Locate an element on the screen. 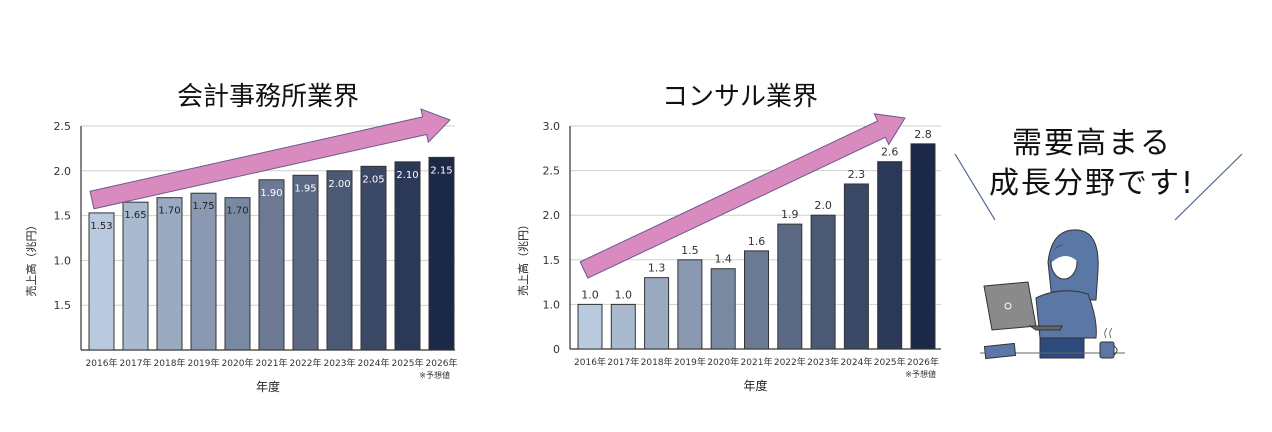 The height and width of the screenshot is (432, 1272). y-tick-label: 3.0 is located at coordinates (552, 126).